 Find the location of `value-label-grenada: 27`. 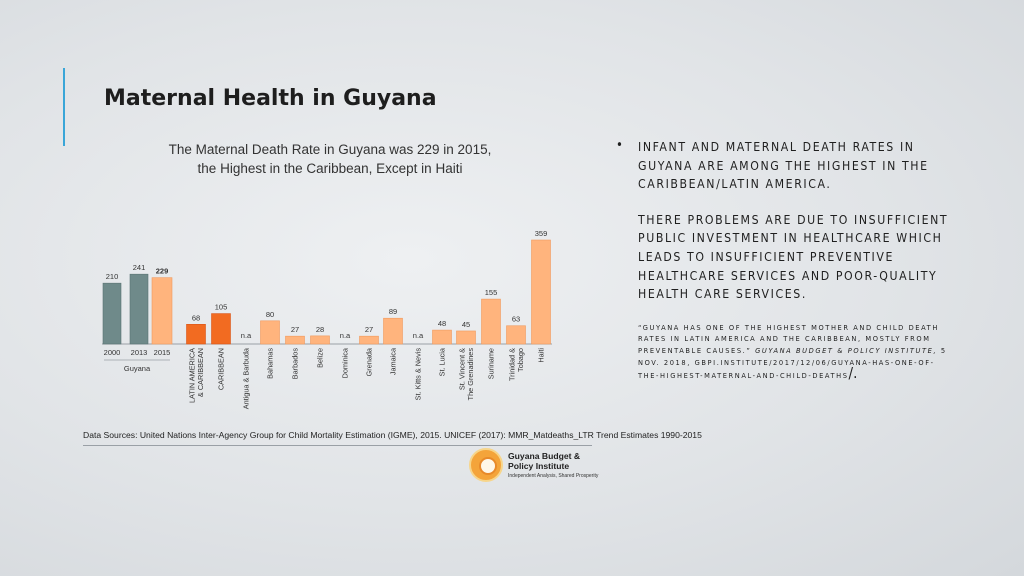

value-label-grenada: 27 is located at coordinates (369, 329).